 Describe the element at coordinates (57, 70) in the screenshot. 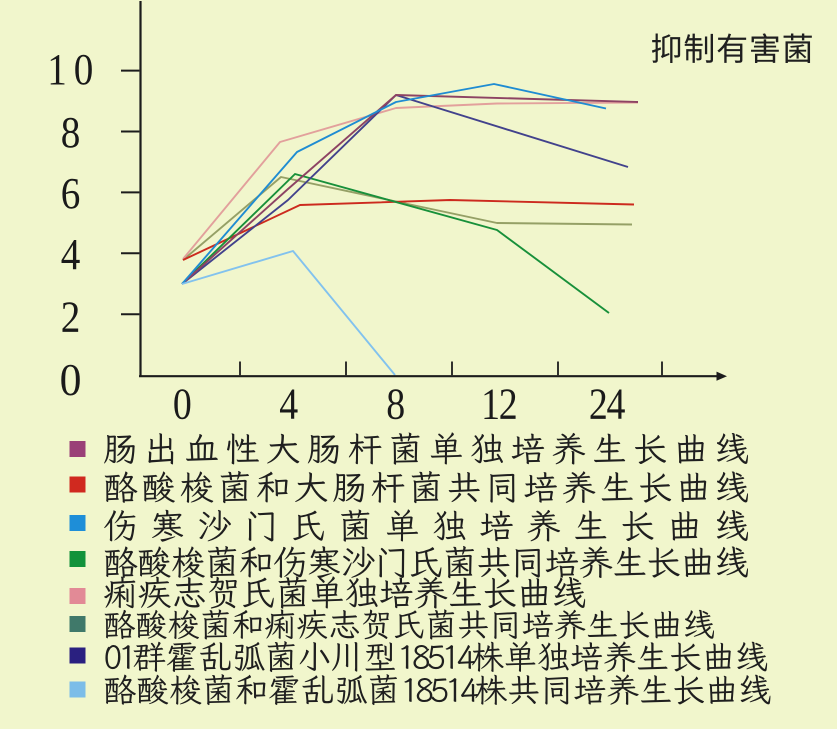

I see `svg-text: 1` at that location.